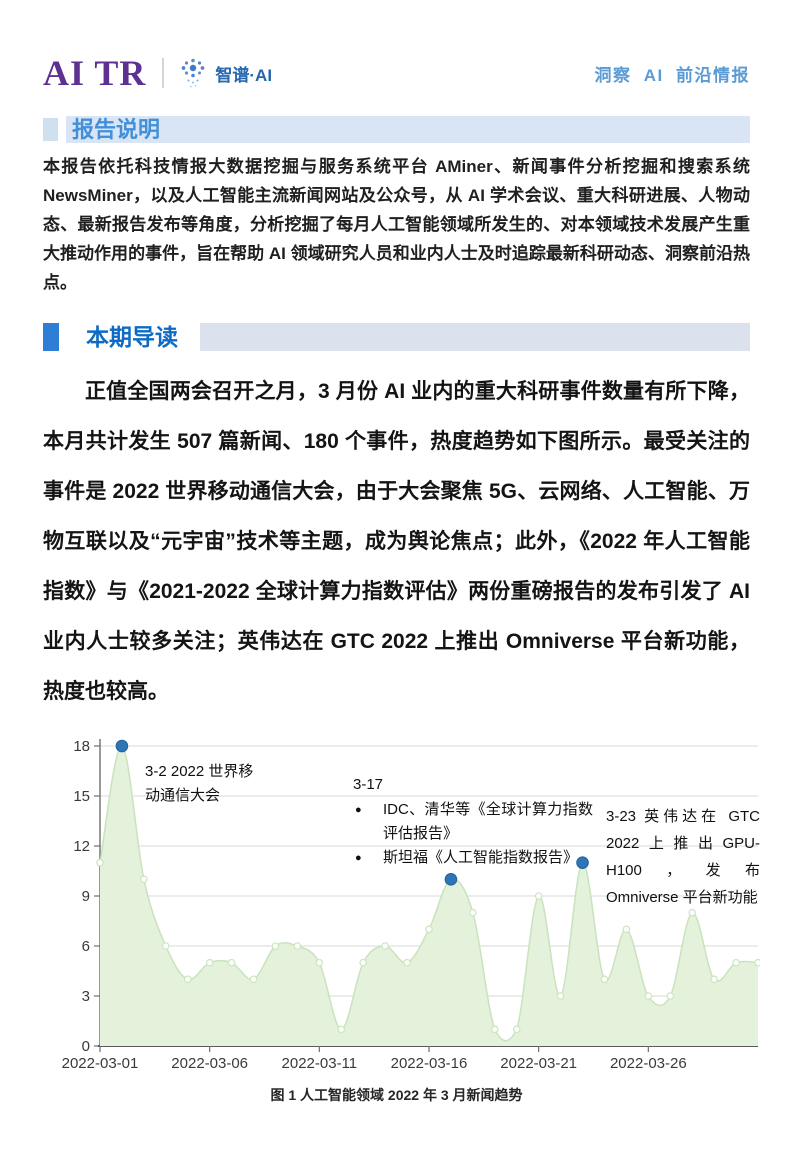  I want to click on zhipu-dots-icon, so click(193, 73).